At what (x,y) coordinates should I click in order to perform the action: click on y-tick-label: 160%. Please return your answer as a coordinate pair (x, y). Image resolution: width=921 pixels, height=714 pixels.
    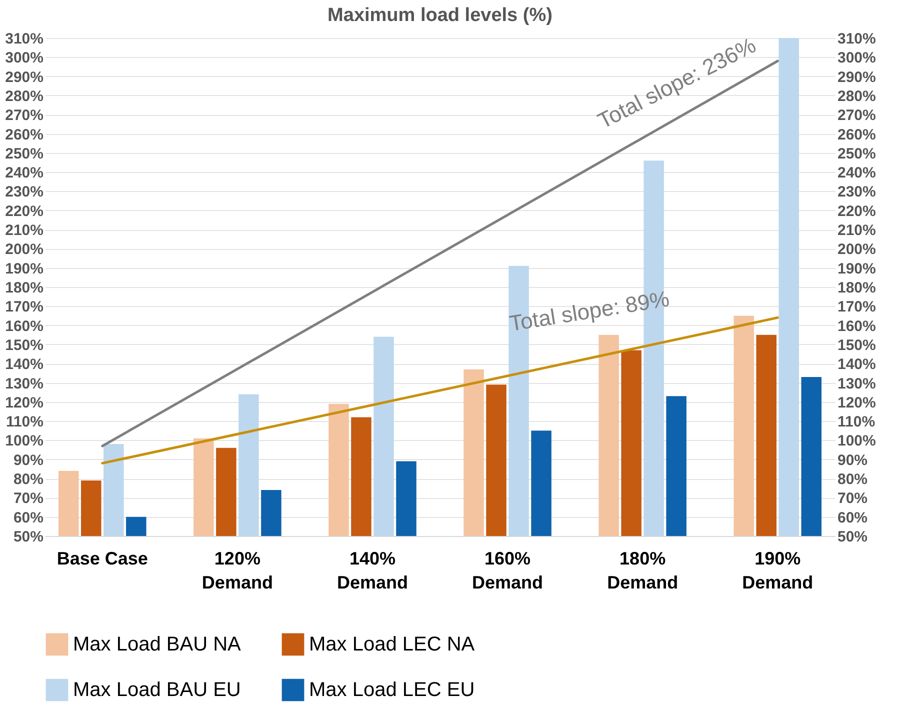
    Looking at the image, I should click on (24, 326).